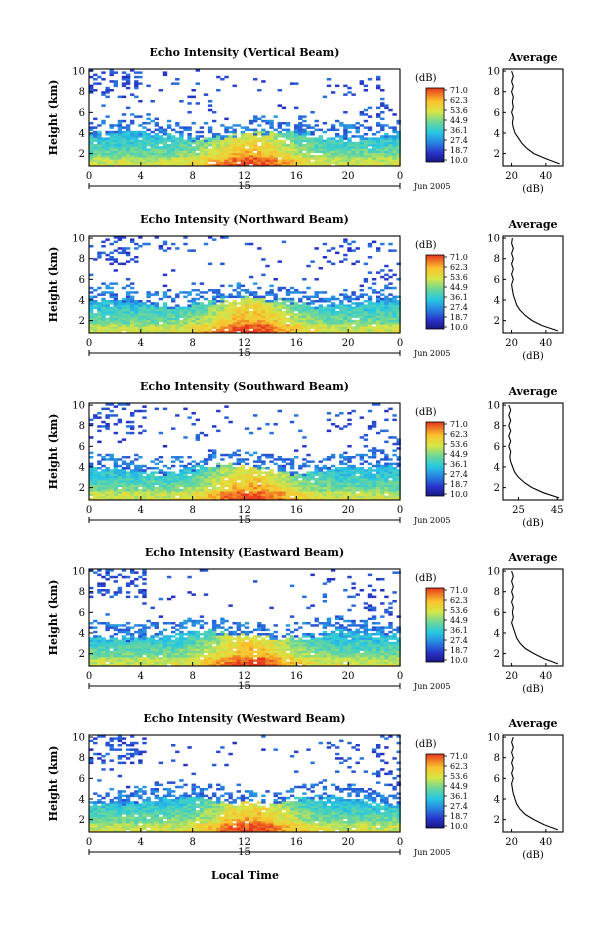  What do you see at coordinates (192, 343) in the screenshot?
I see `x-tick-label: 8` at bounding box center [192, 343].